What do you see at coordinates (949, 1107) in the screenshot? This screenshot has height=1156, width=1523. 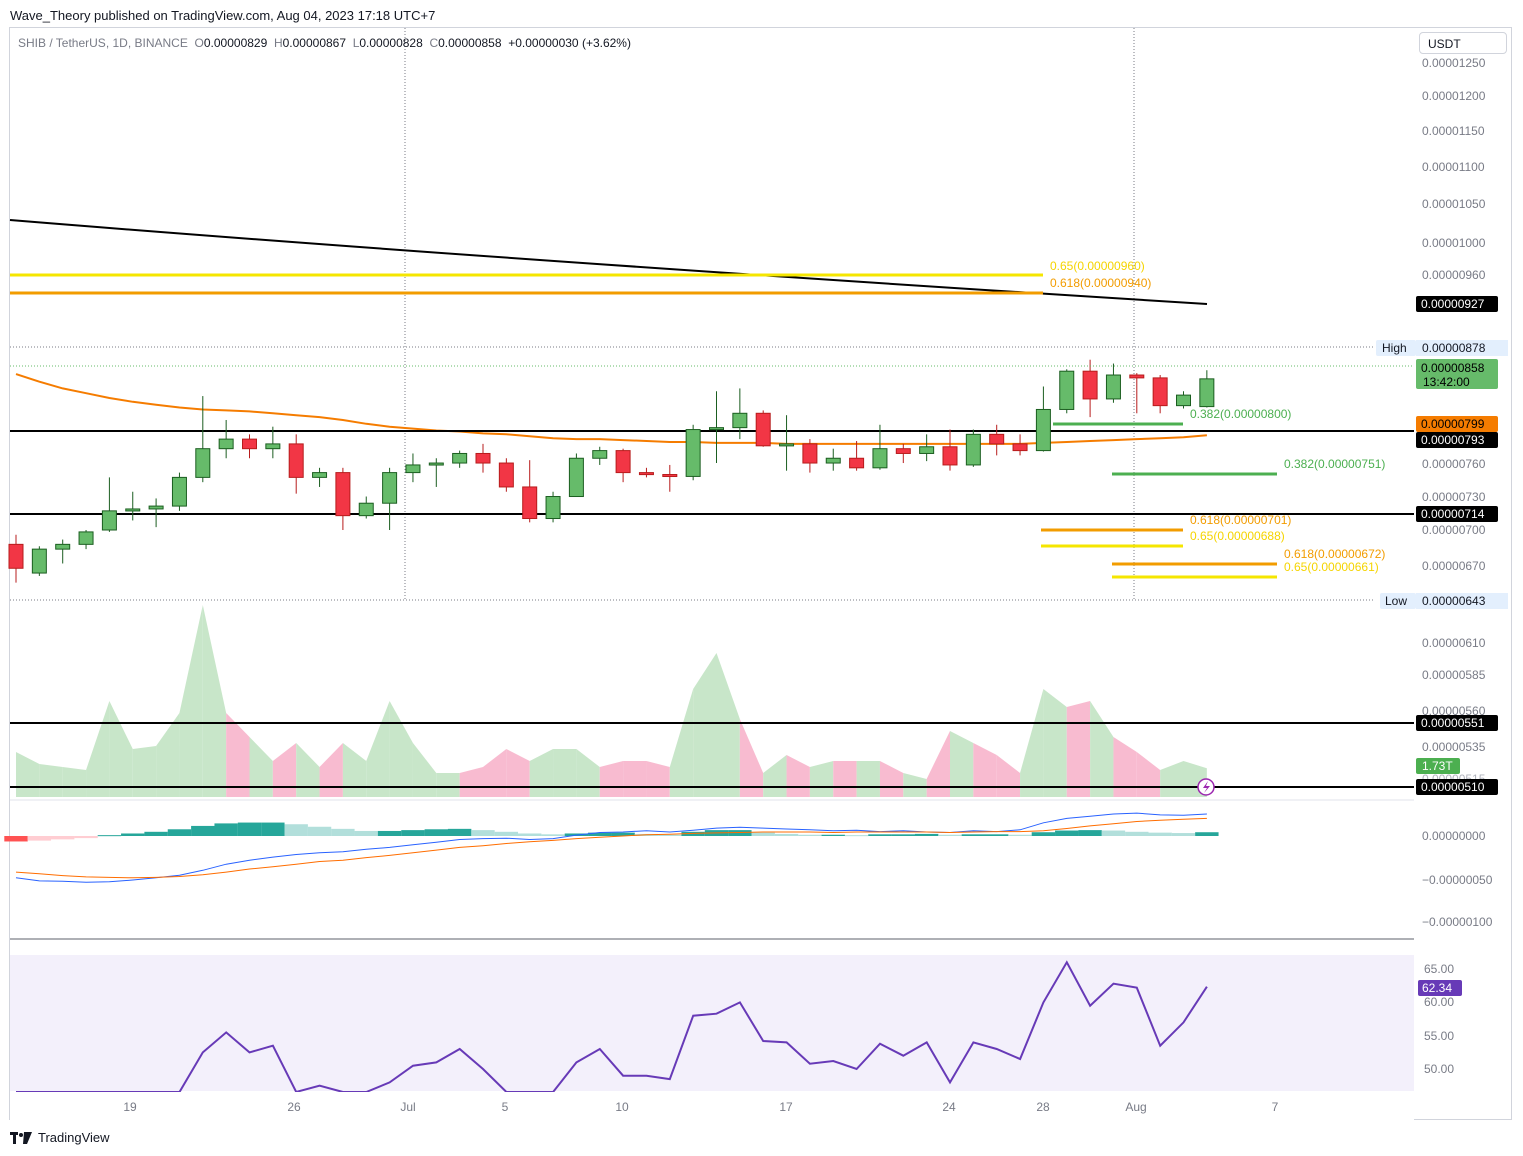 I see `time-axis-tick: 24` at bounding box center [949, 1107].